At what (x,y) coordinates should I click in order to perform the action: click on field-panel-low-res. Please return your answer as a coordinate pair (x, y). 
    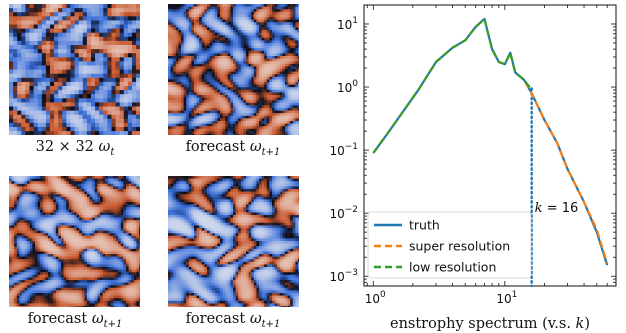
    Looking at the image, I should click on (74, 69).